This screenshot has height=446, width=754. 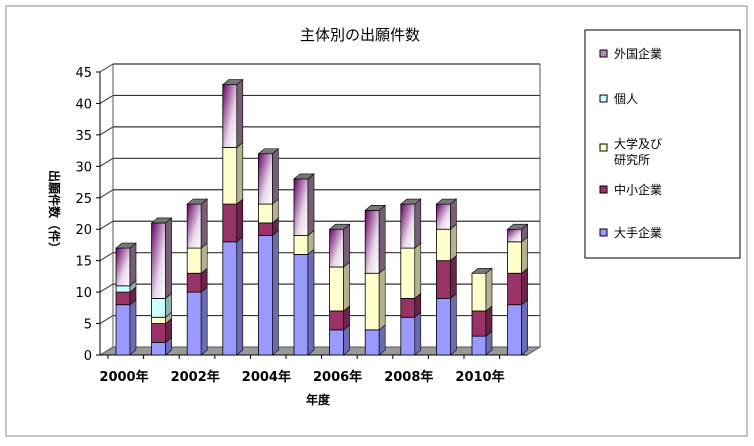 What do you see at coordinates (638, 143) in the screenshot?
I see `legend-label: 大学及び` at bounding box center [638, 143].